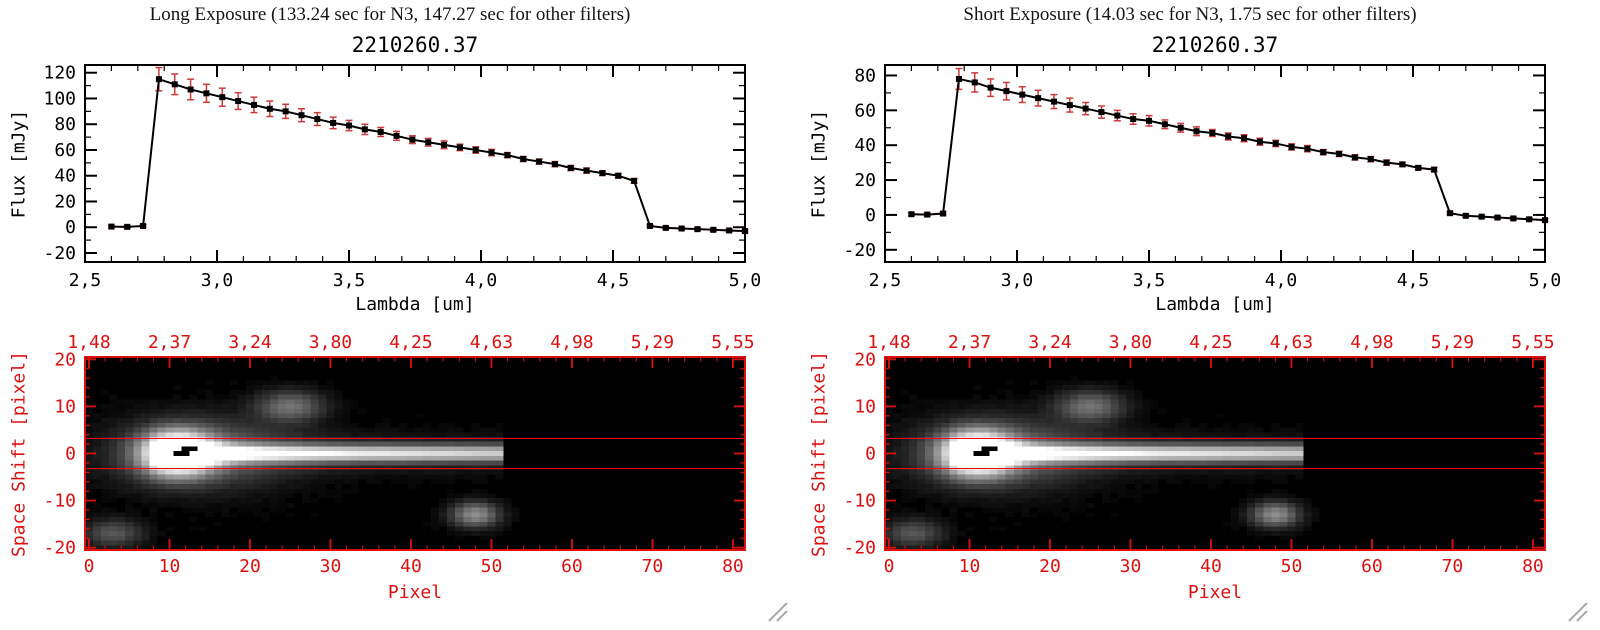 This screenshot has width=1600, height=630. I want to click on spectrum-title-long: 2210260.37, so click(415, 45).